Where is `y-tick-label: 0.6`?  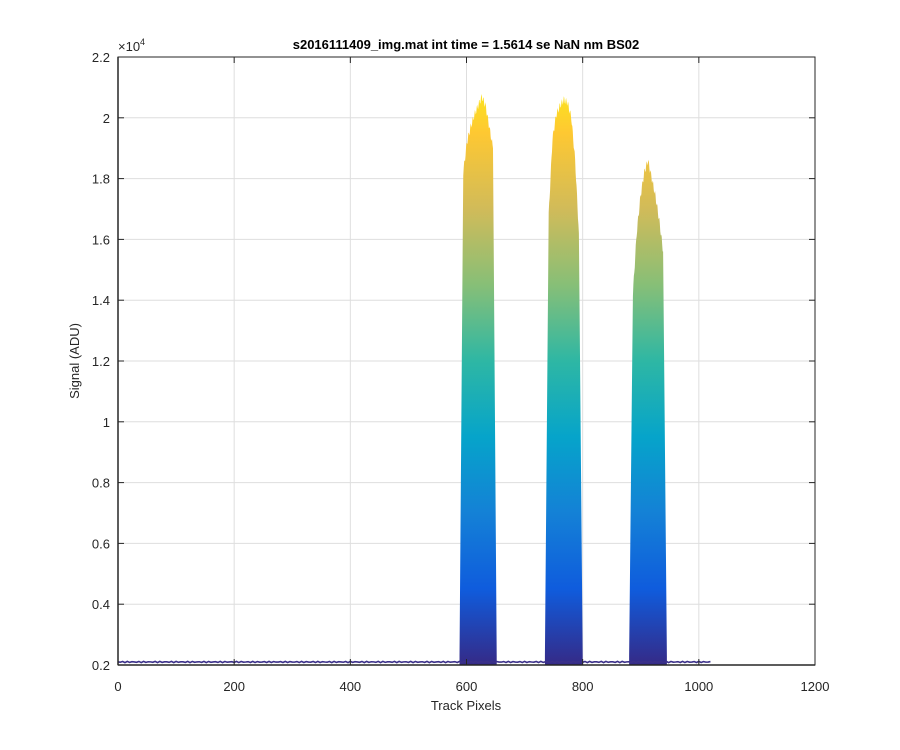 y-tick-label: 0.6 is located at coordinates (101, 543).